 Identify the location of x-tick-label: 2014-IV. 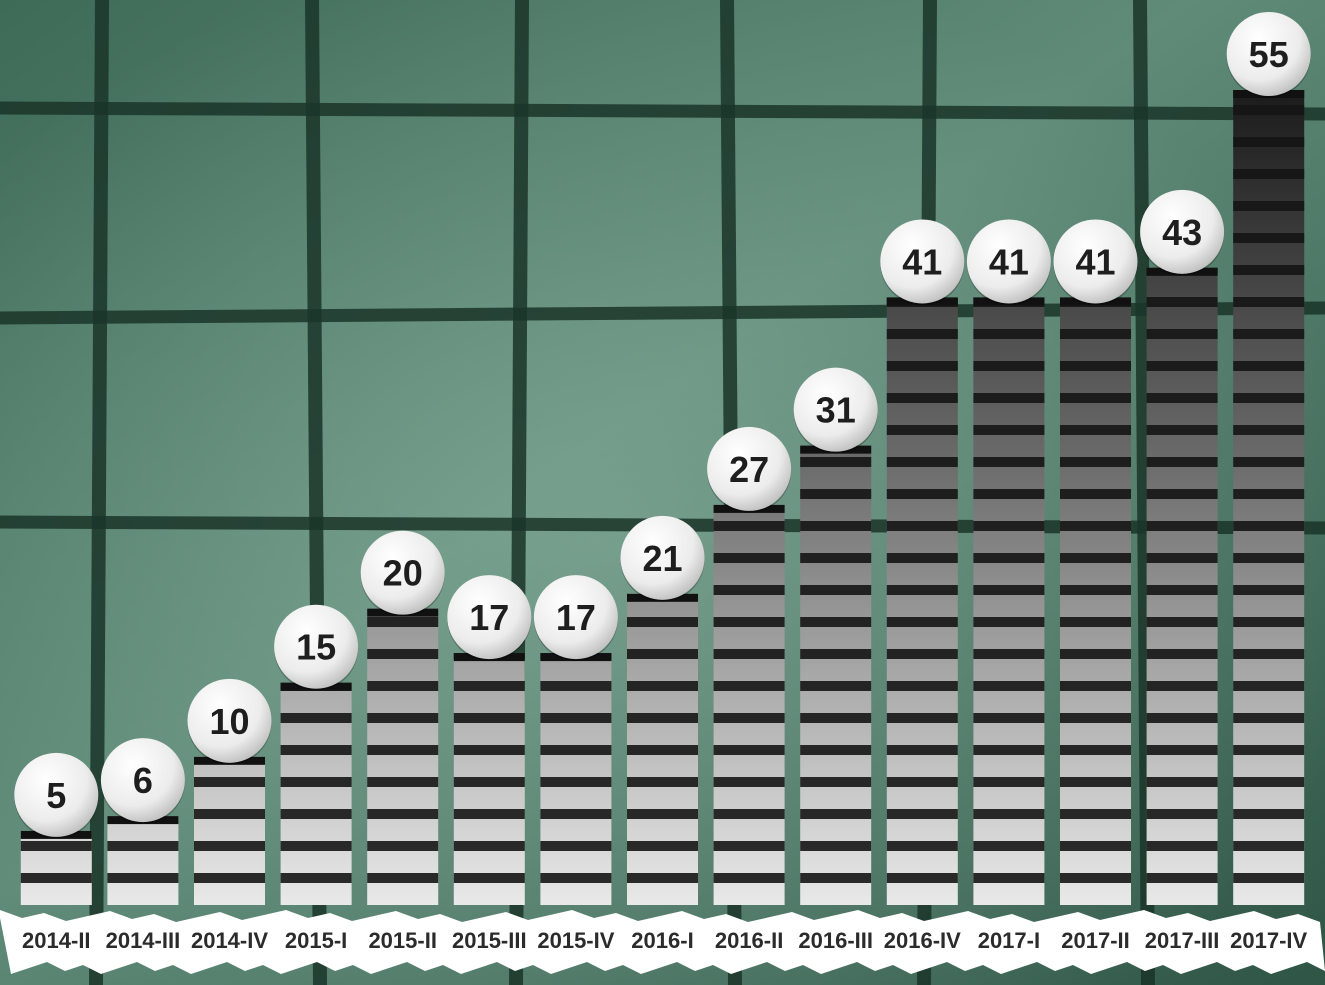
(229, 940).